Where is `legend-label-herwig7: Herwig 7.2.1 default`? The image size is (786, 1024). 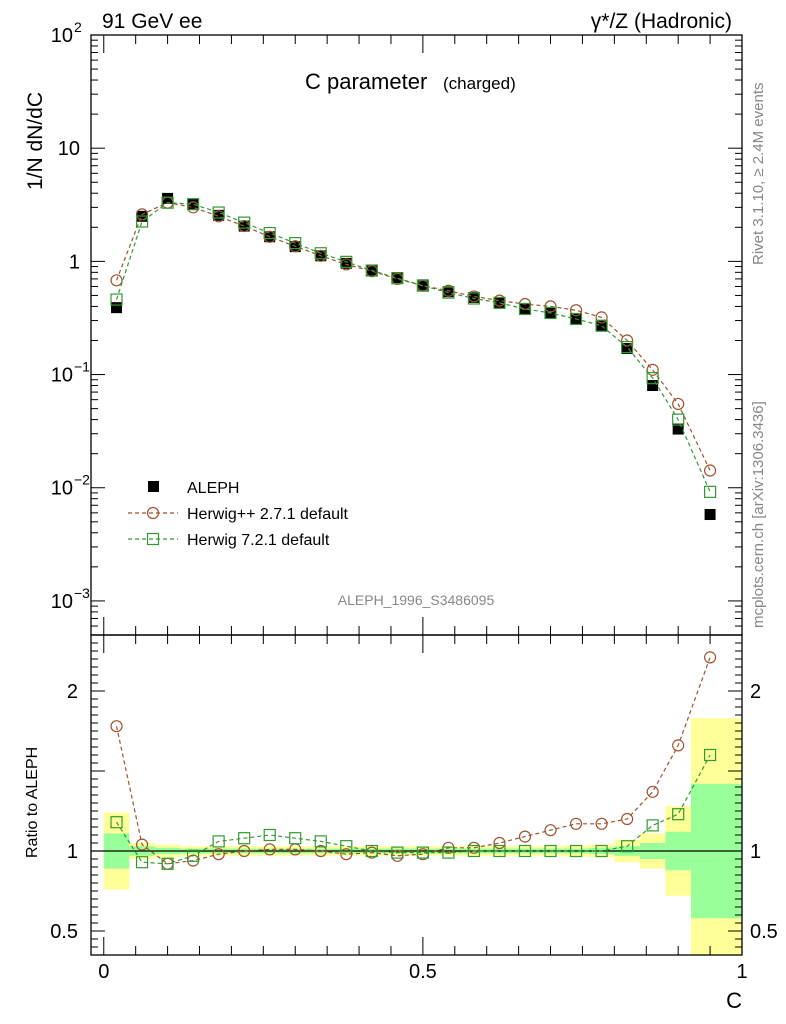
legend-label-herwig7: Herwig 7.2.1 default is located at coordinates (258, 540).